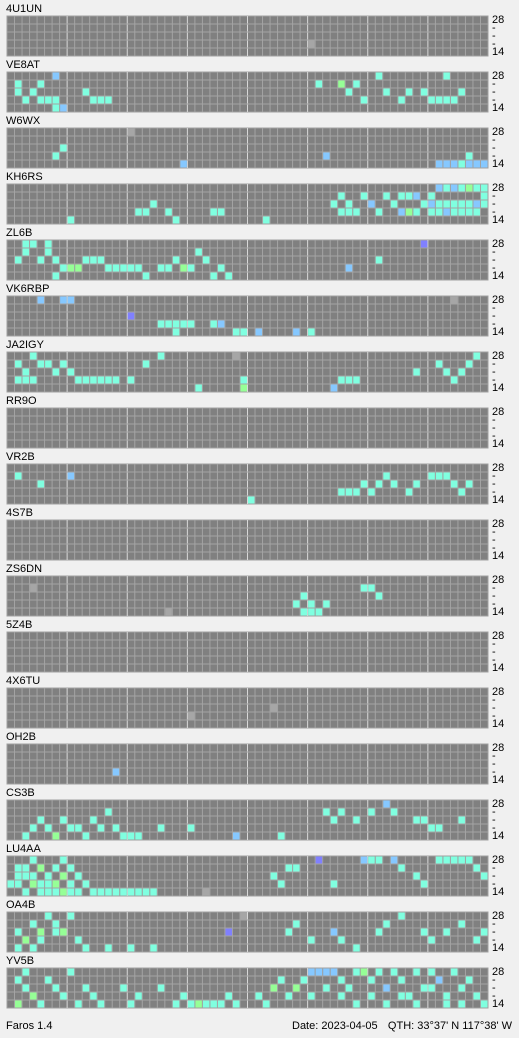 This screenshot has height=1038, width=519. Describe the element at coordinates (19, 233) in the screenshot. I see `beacon-label: ZL6B` at that location.